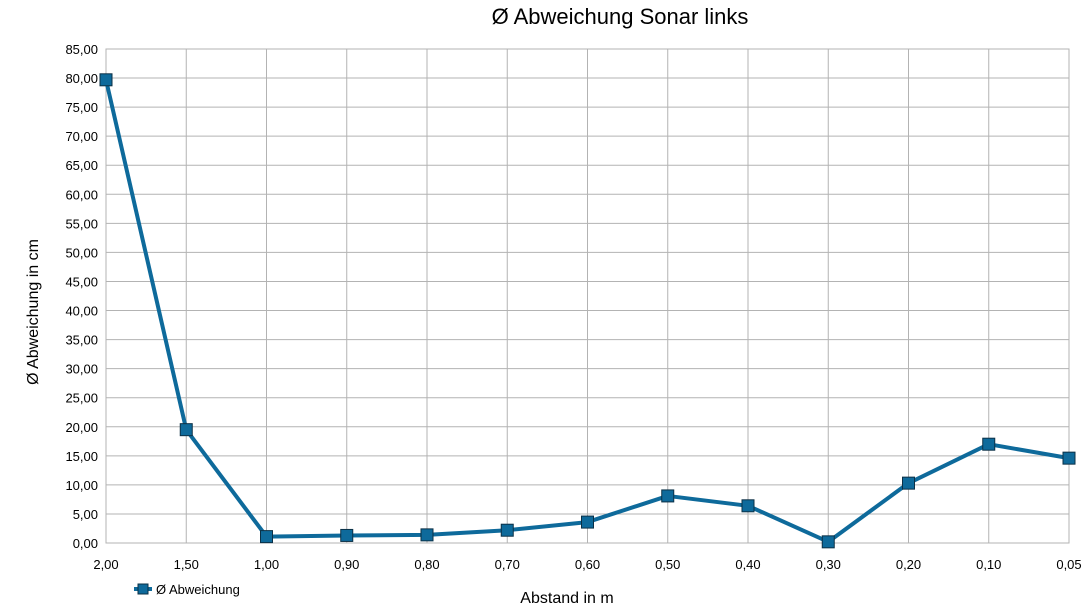 This screenshot has width=1091, height=615. What do you see at coordinates (747, 564) in the screenshot?
I see `x-tick-label: 0,40` at bounding box center [747, 564].